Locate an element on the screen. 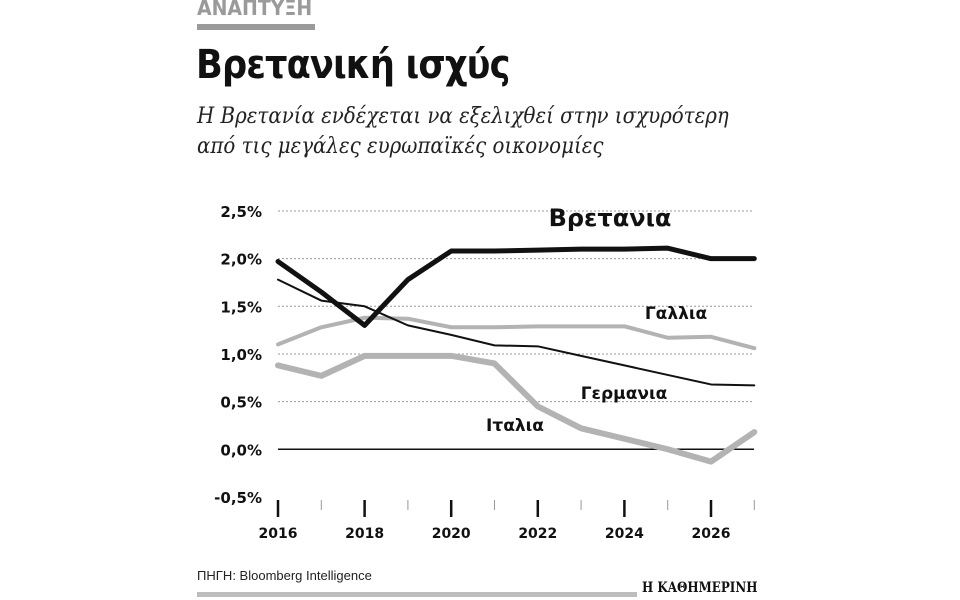 The width and height of the screenshot is (960, 600). chart-title: Βρετανική ισχύς is located at coordinates (353, 65).